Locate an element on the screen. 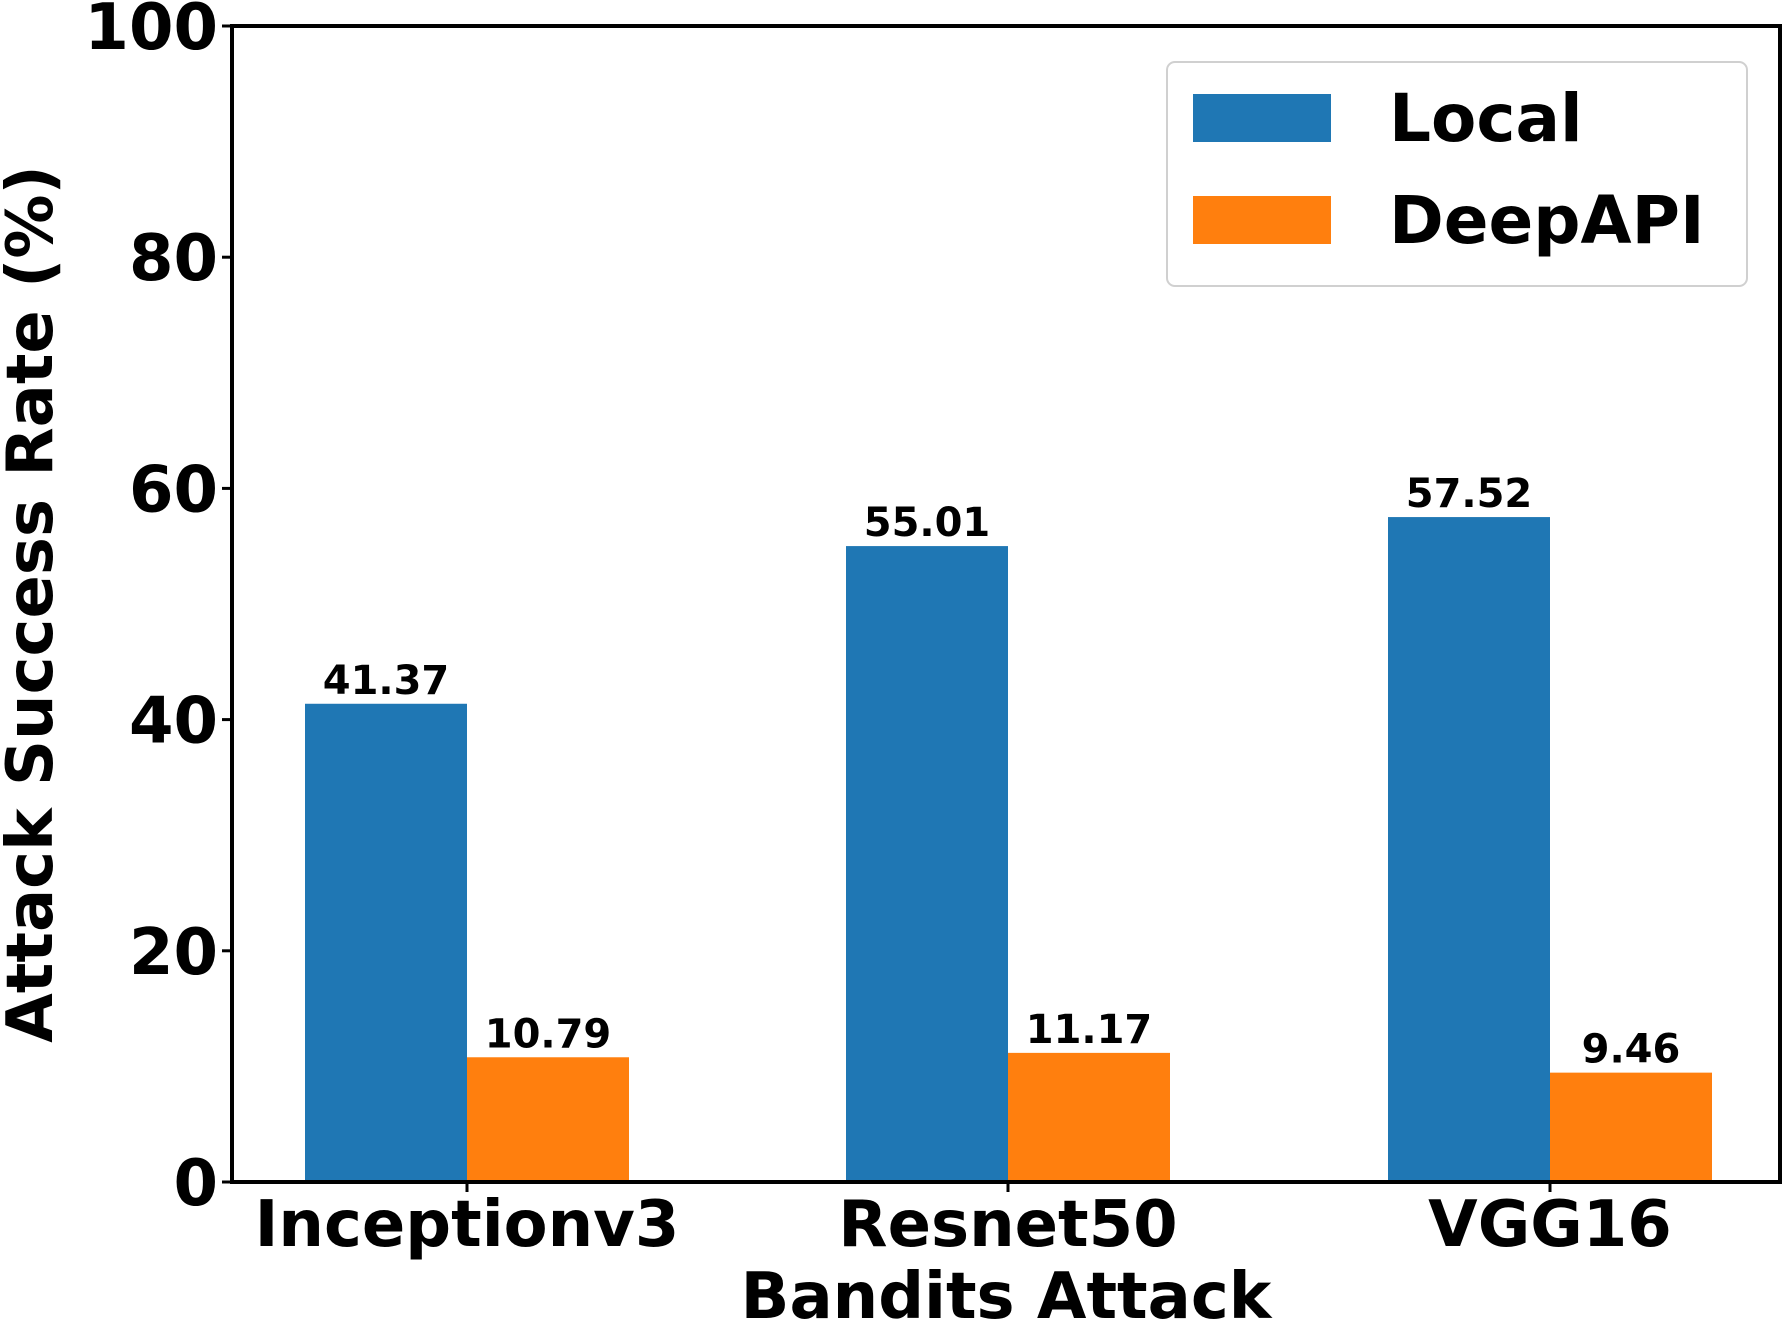 The image size is (1782, 1333). x-tick-label-inceptionv3: Inceptionv3 is located at coordinates (467, 1225).